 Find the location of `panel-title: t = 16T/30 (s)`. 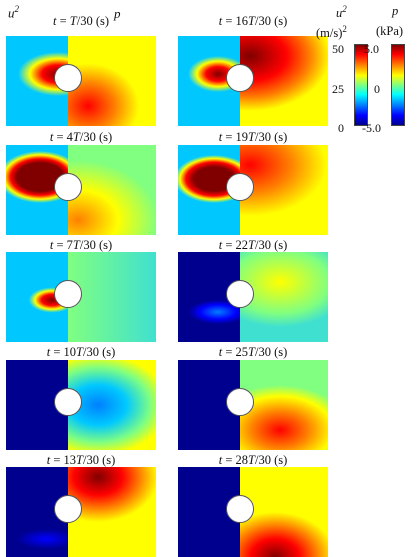

panel-title: t = 16T/30 (s) is located at coordinates (253, 21).